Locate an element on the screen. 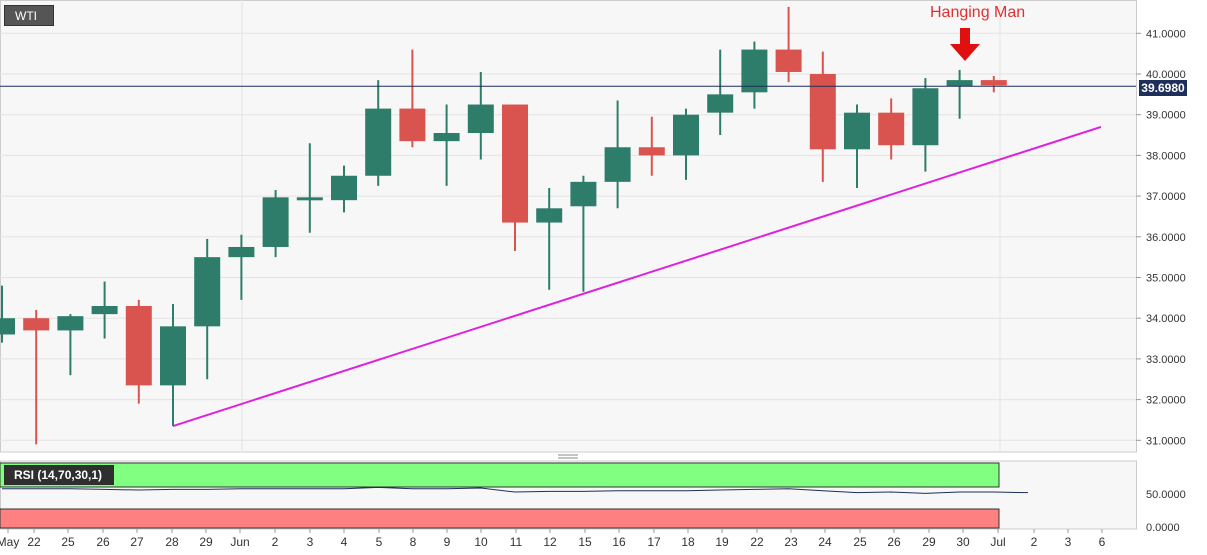  x-tick-label: 8 is located at coordinates (413, 542).